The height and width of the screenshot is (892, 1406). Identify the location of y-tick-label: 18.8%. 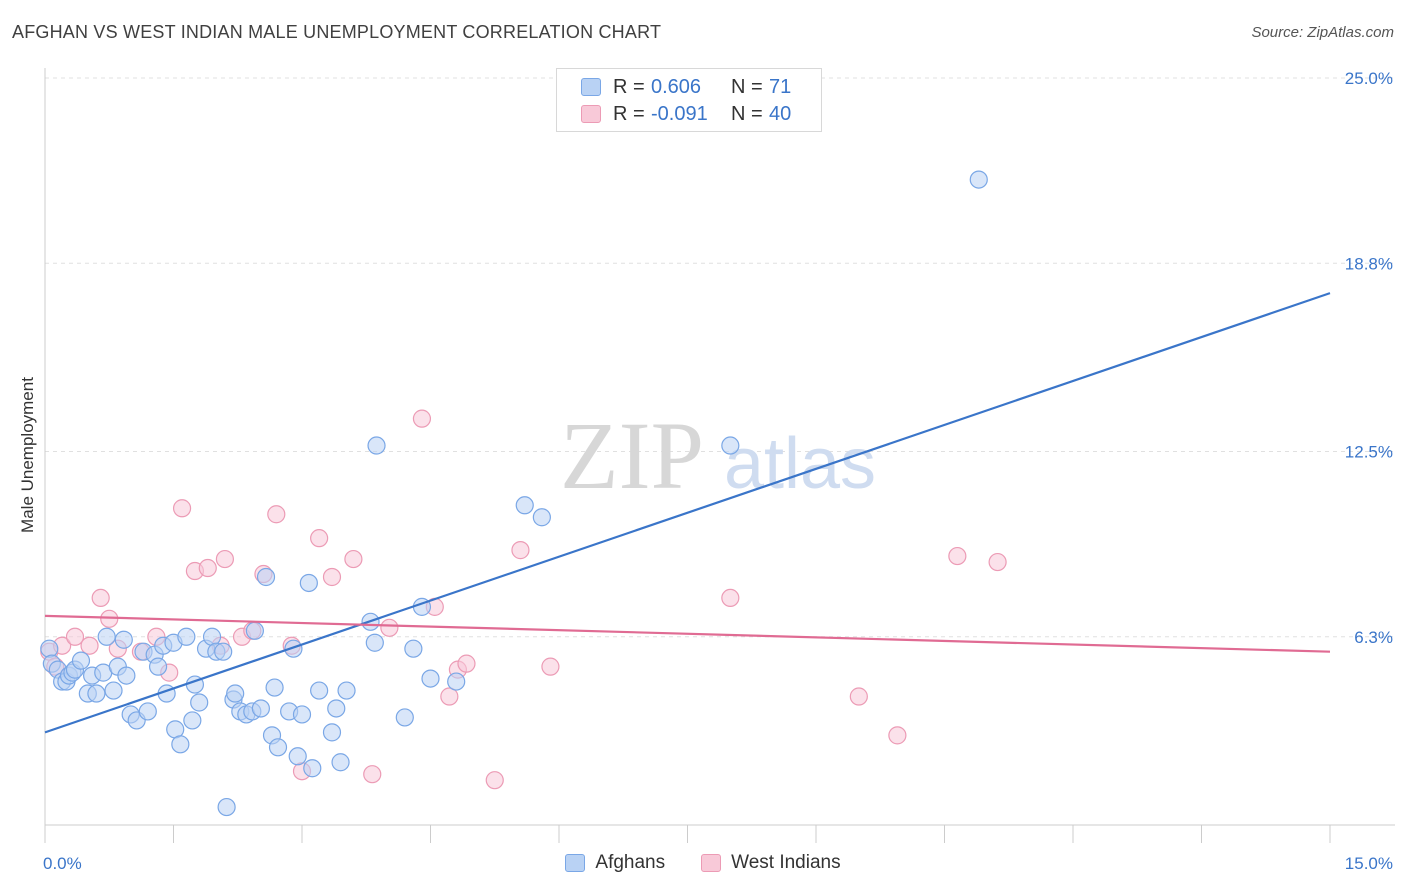
(1369, 263).